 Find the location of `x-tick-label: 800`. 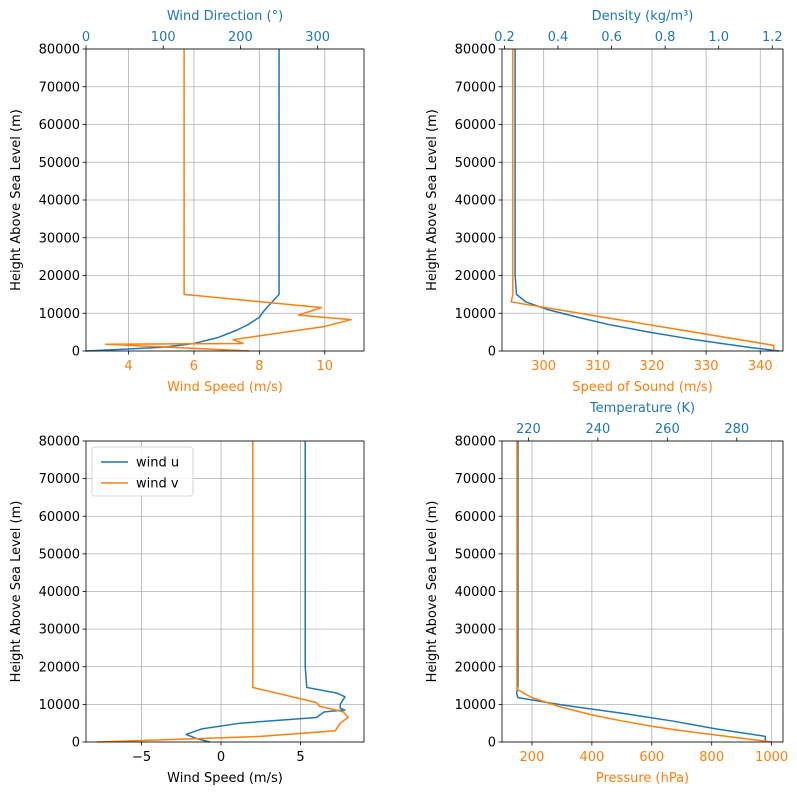

x-tick-label: 800 is located at coordinates (711, 757).